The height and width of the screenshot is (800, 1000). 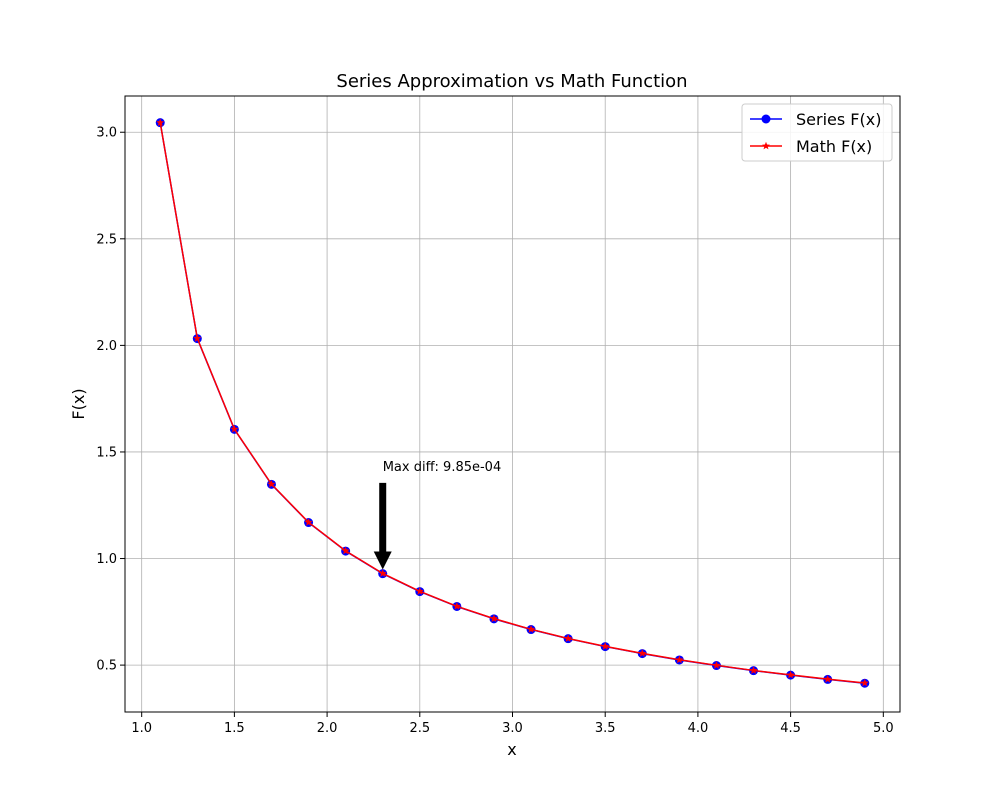 What do you see at coordinates (883, 728) in the screenshot?
I see `x-tick-label: 5.0` at bounding box center [883, 728].